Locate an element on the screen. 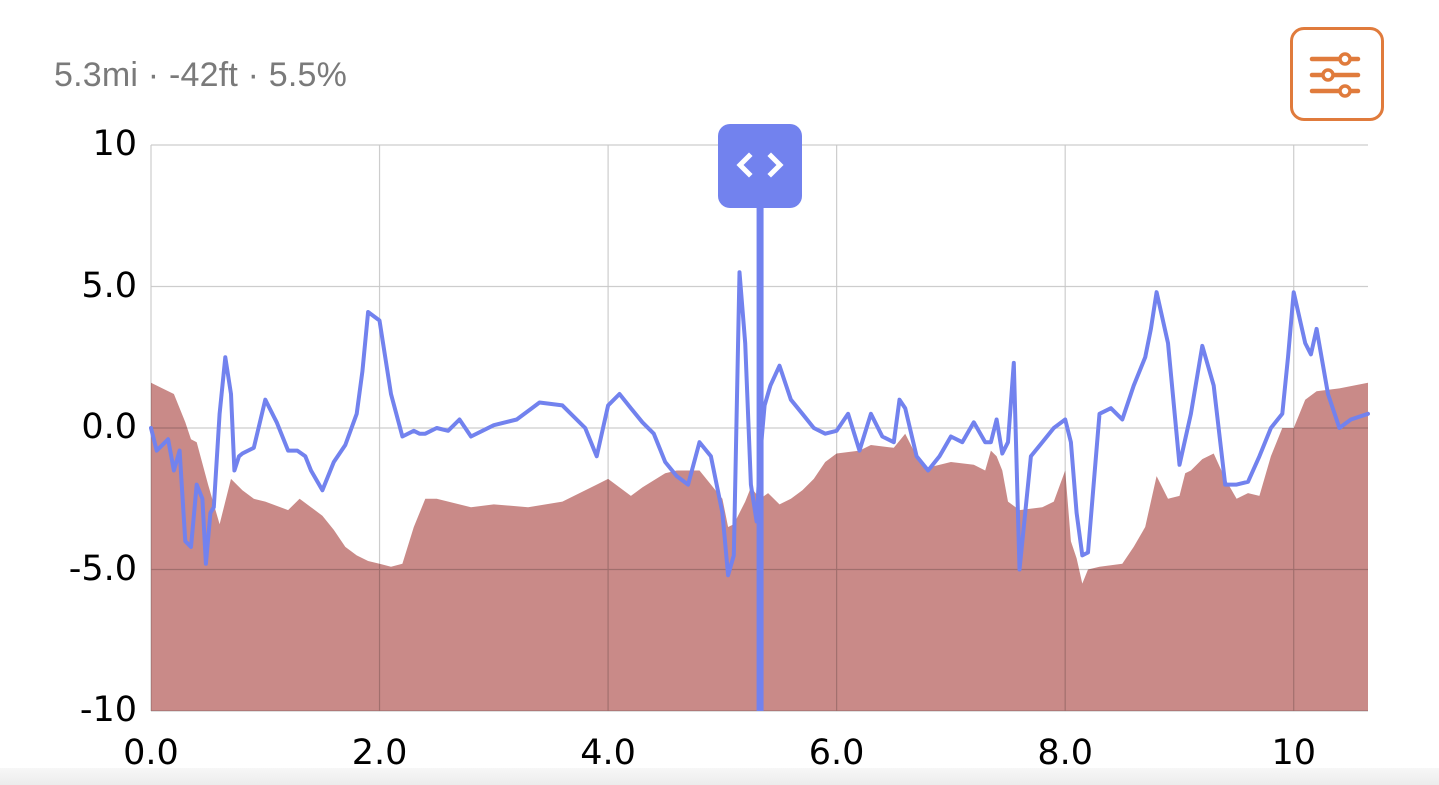  sliders-icon is located at coordinates (1335, 75).